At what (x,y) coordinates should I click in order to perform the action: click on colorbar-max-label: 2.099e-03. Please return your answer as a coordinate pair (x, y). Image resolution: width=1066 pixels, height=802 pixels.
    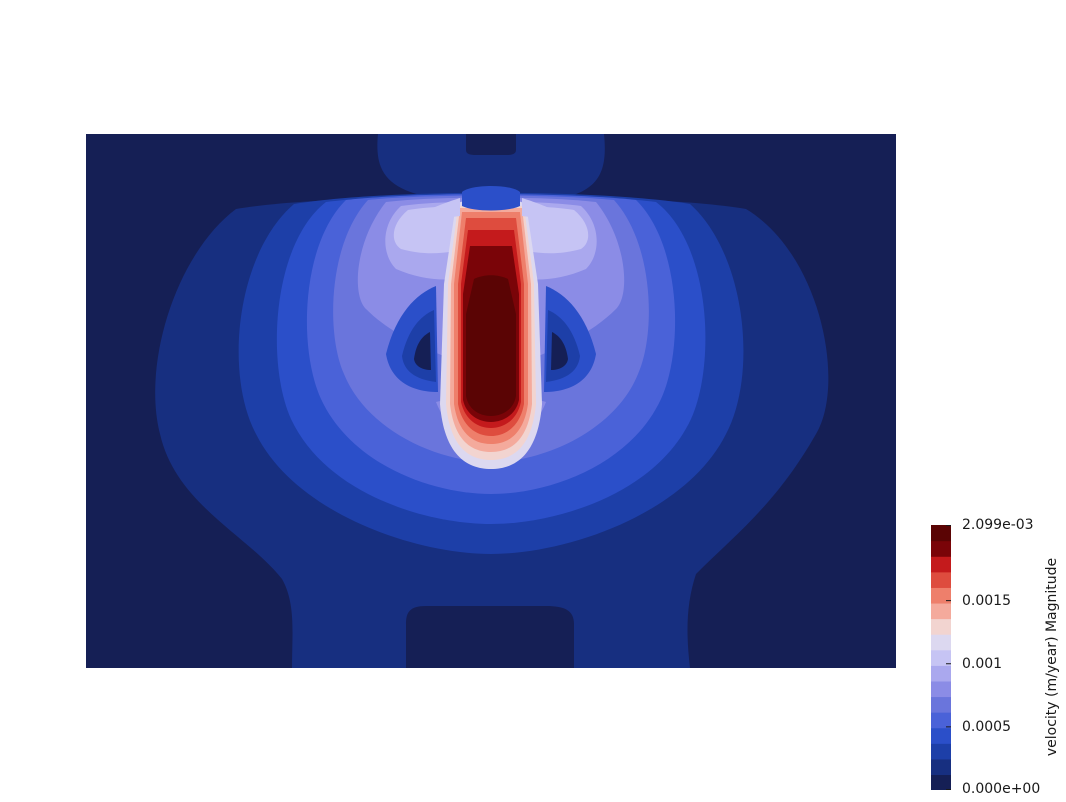
    Looking at the image, I should click on (998, 525).